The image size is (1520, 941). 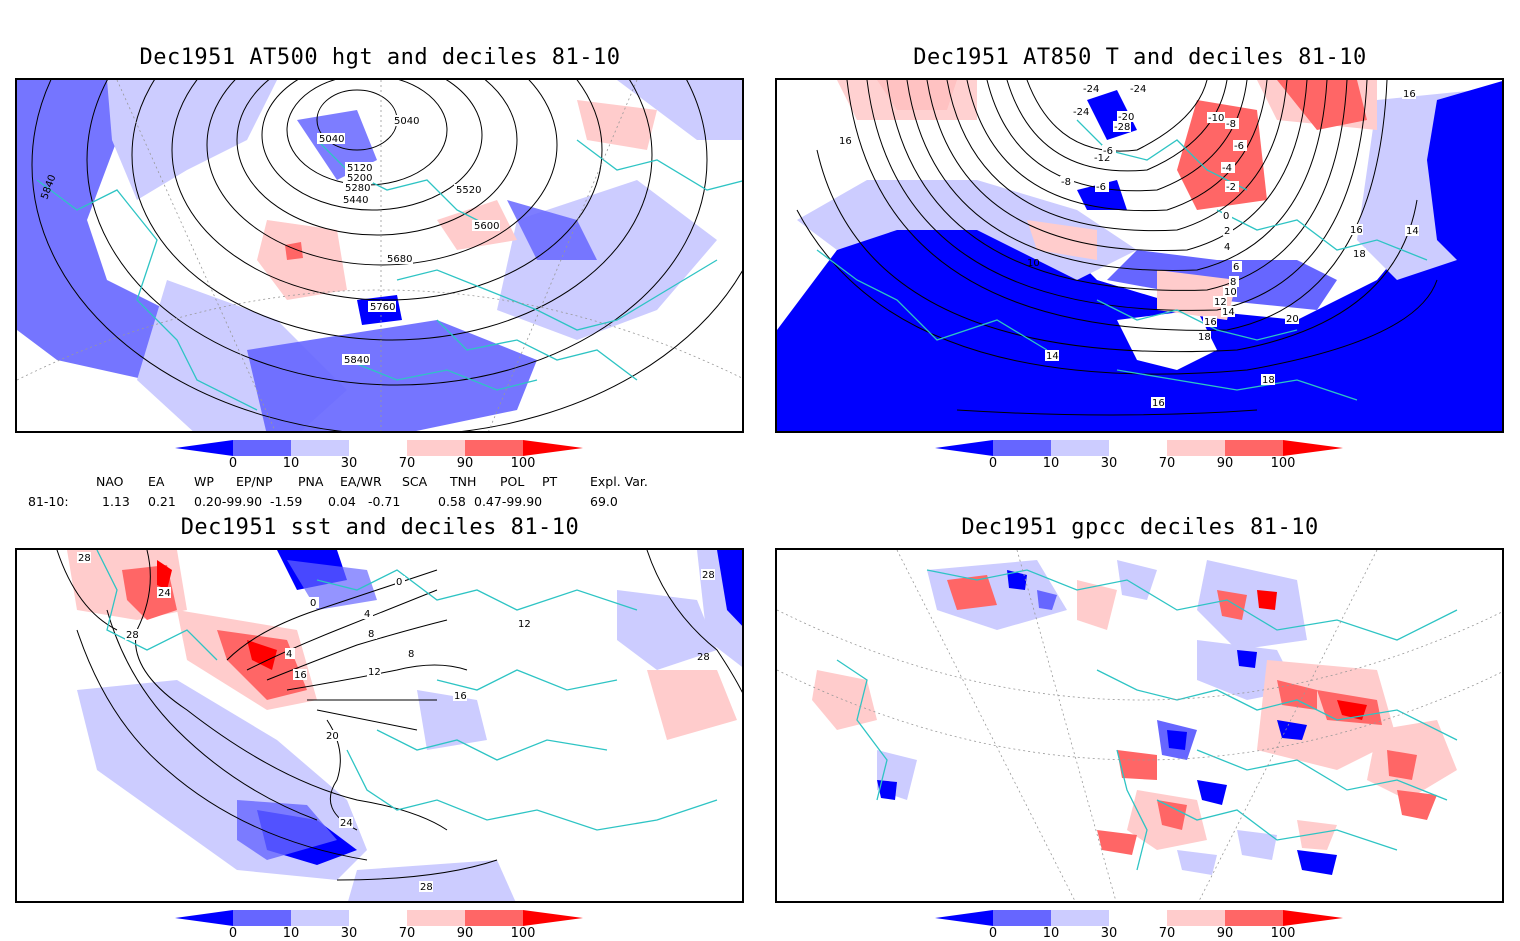 I want to click on contour-label: -2, so click(x=1231, y=187).